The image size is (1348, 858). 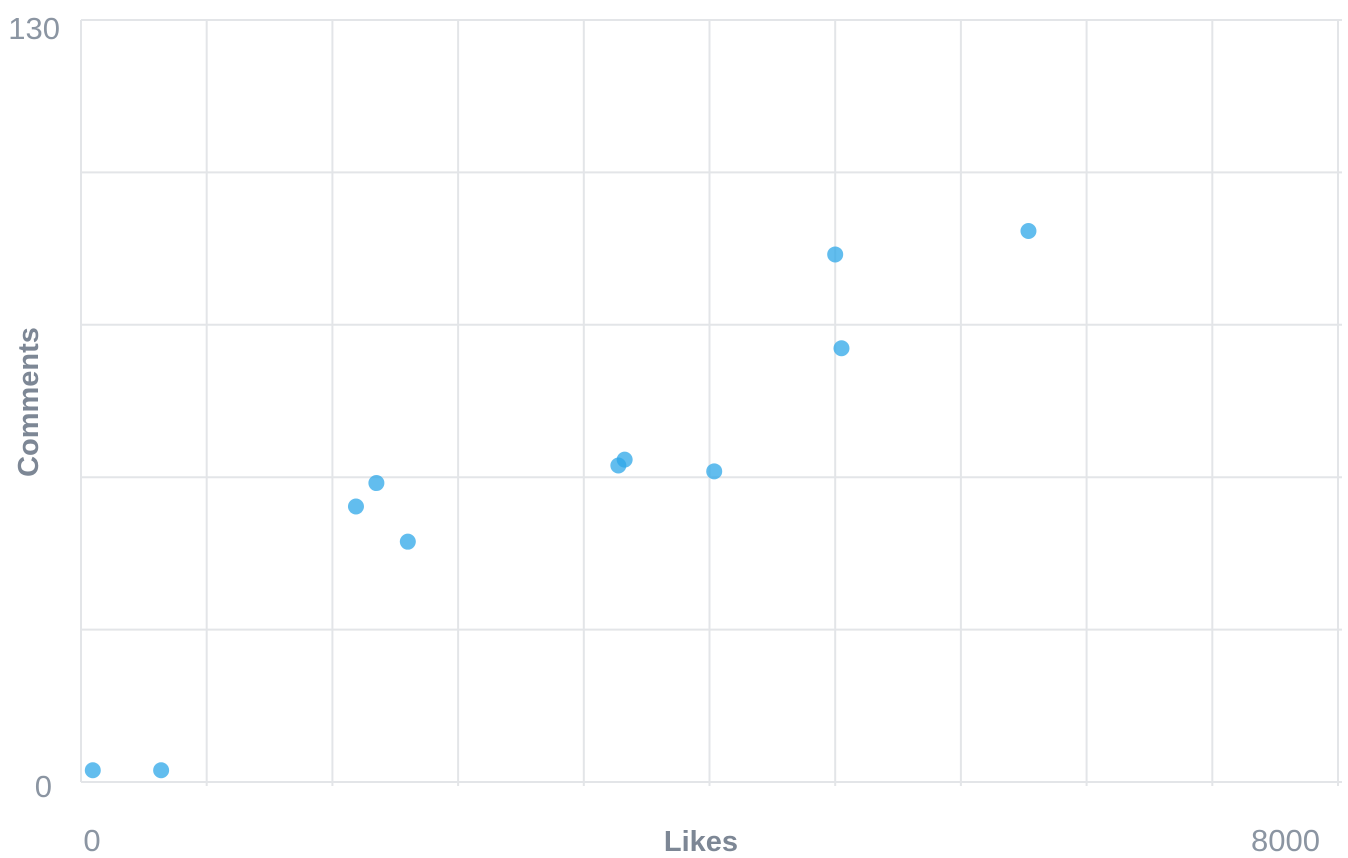 I want to click on y-axis-title: Comments, so click(x=29, y=402).